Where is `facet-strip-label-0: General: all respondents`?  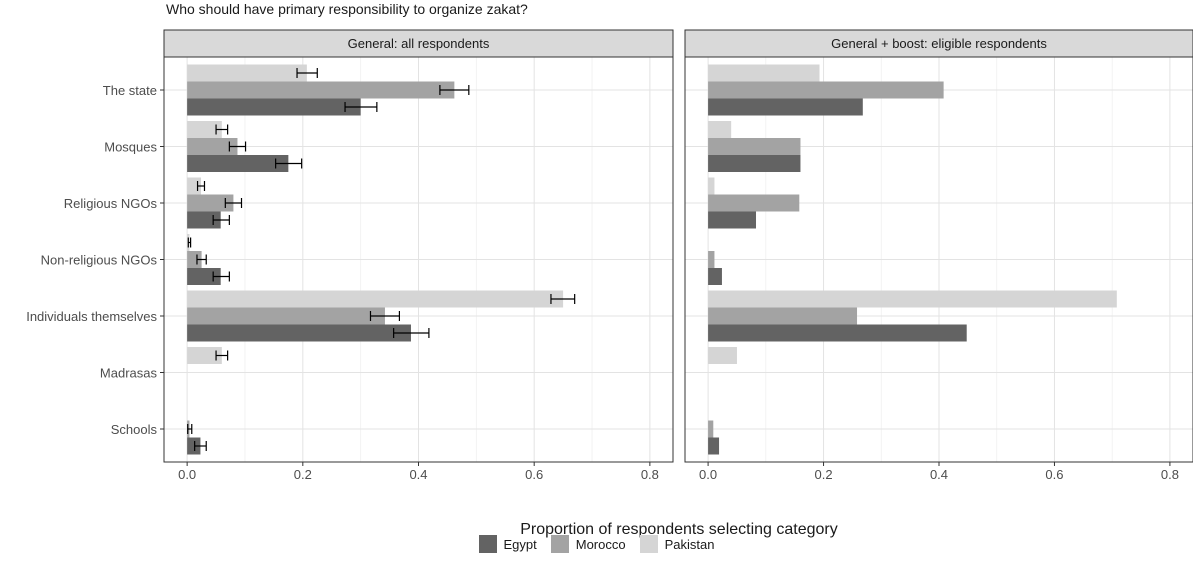
facet-strip-label-0: General: all respondents is located at coordinates (419, 43).